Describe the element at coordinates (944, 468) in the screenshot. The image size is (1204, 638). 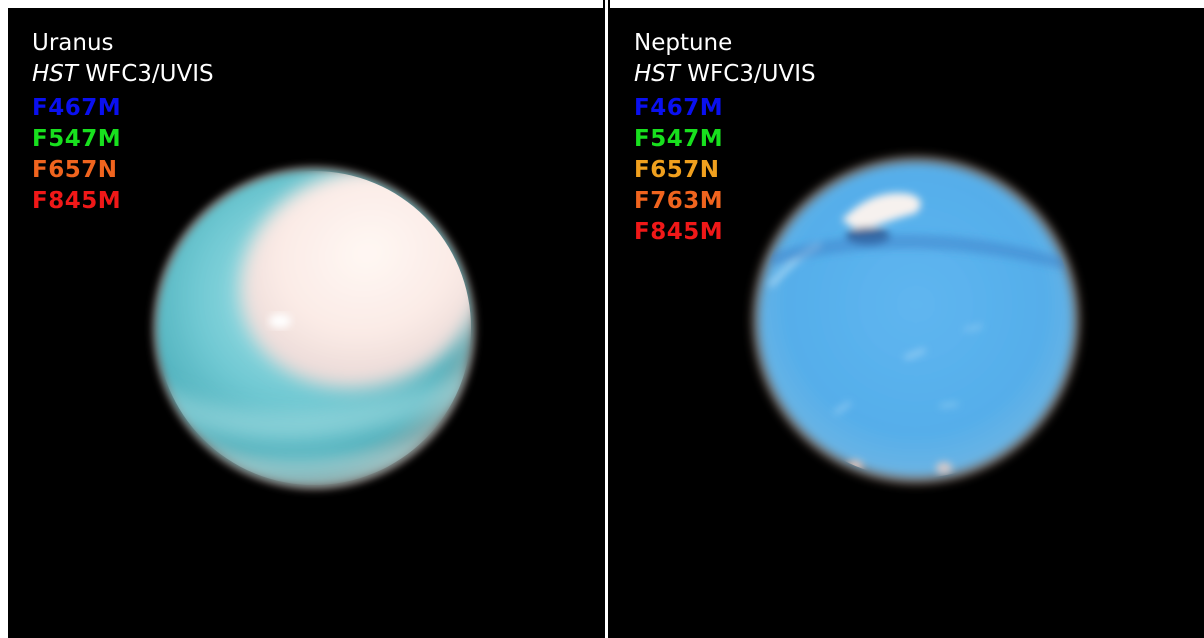
I see `neptune-south-cloud` at that location.